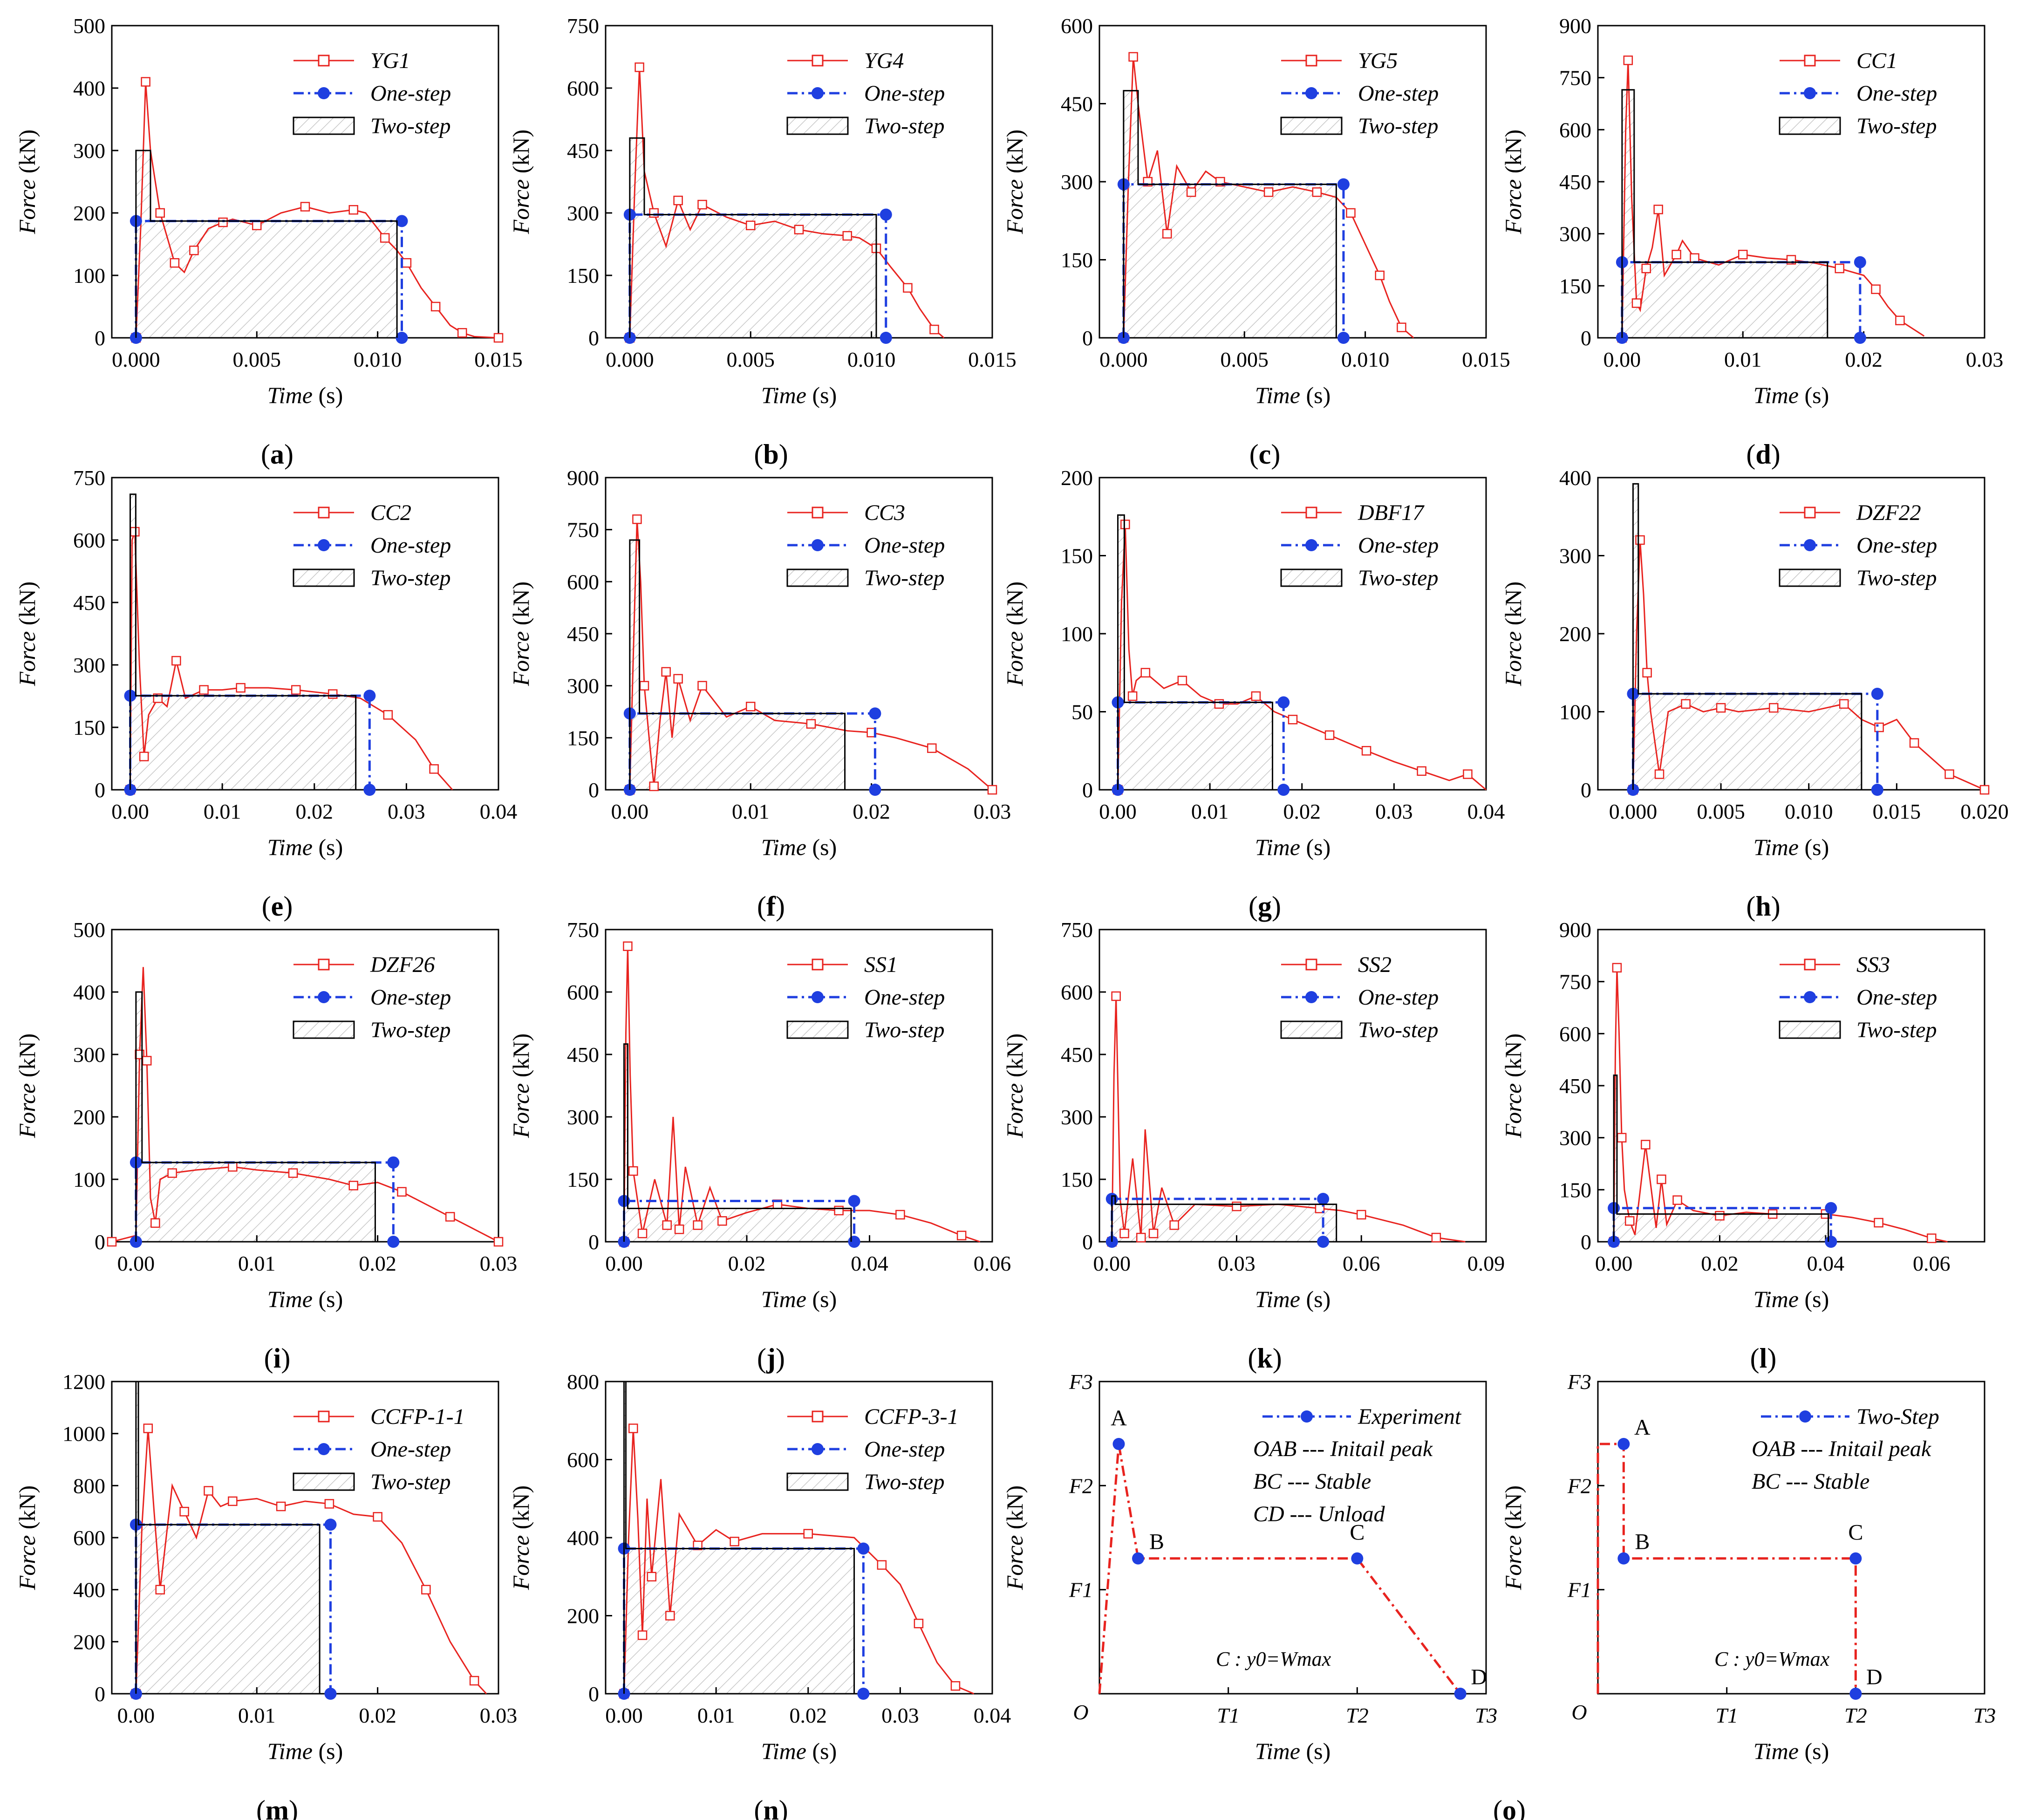  Describe the element at coordinates (1315, 395) in the screenshot. I see `x-axis-label-unit: (s)` at that location.